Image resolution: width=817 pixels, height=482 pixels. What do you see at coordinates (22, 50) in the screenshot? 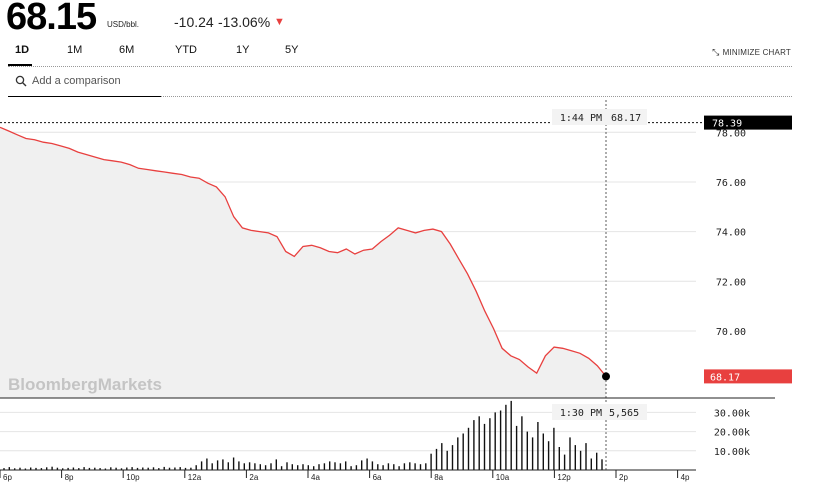
I see `tab-1d: 1D` at bounding box center [22, 50].